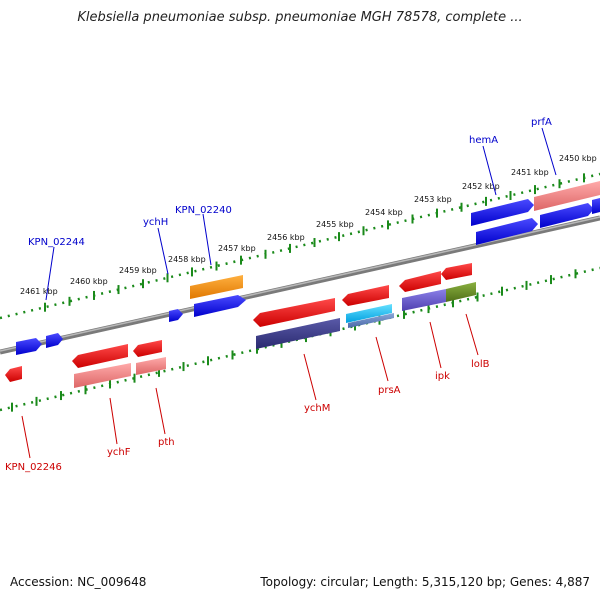 The width and height of the screenshot is (600, 600). I want to click on scale-label: 2461 kbp, so click(39, 291).